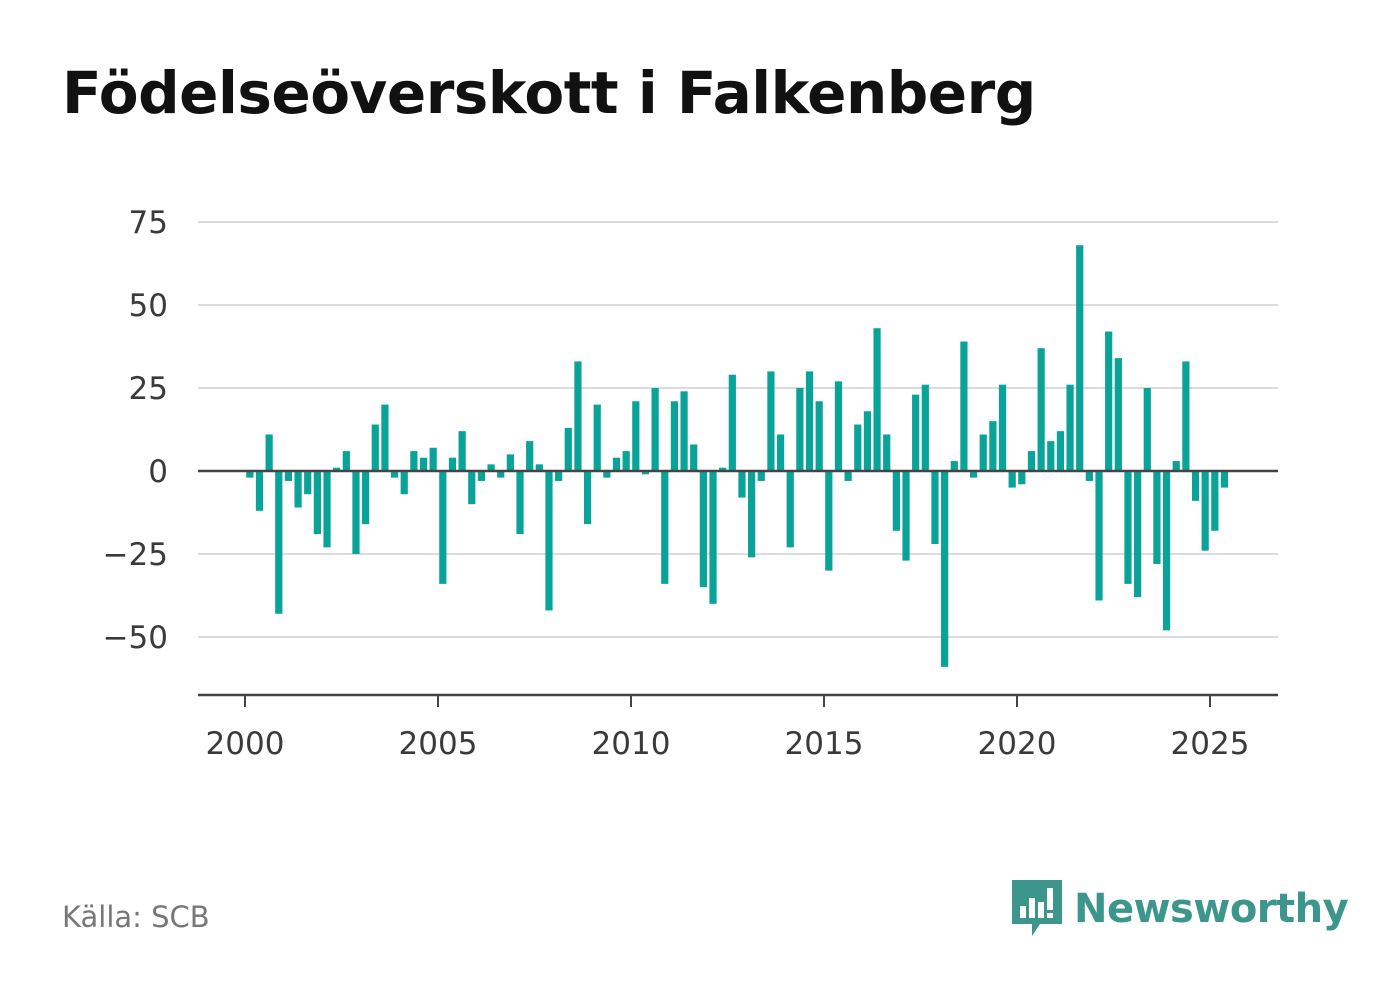 The height and width of the screenshot is (999, 1382). Describe the element at coordinates (549, 93) in the screenshot. I see `chart-title: Födelseöverskott i Falkenberg` at that location.